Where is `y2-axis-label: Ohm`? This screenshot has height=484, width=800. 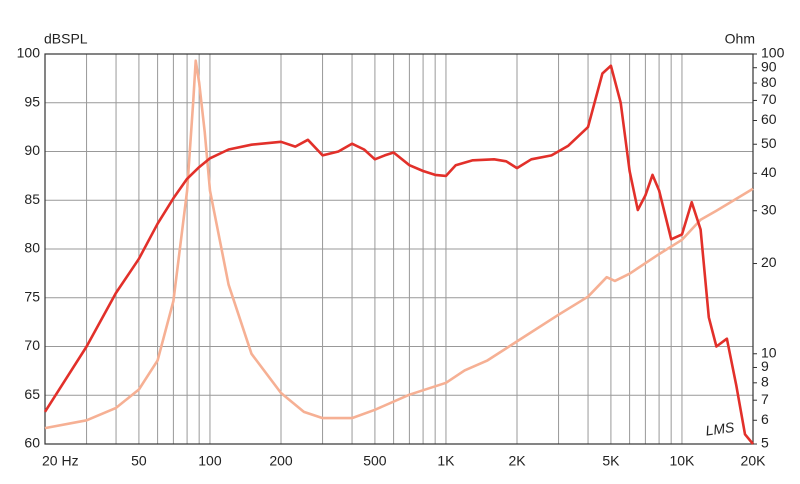
y2-axis-label: Ohm is located at coordinates (740, 39).